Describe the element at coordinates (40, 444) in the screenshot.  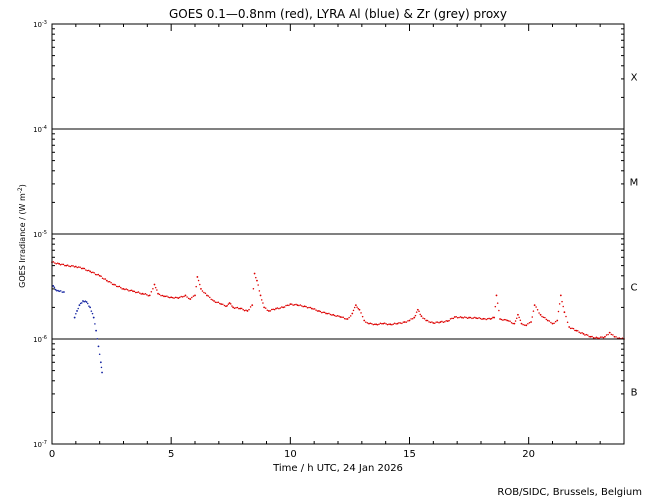
I see `y-tick-label: 10-7` at that location.